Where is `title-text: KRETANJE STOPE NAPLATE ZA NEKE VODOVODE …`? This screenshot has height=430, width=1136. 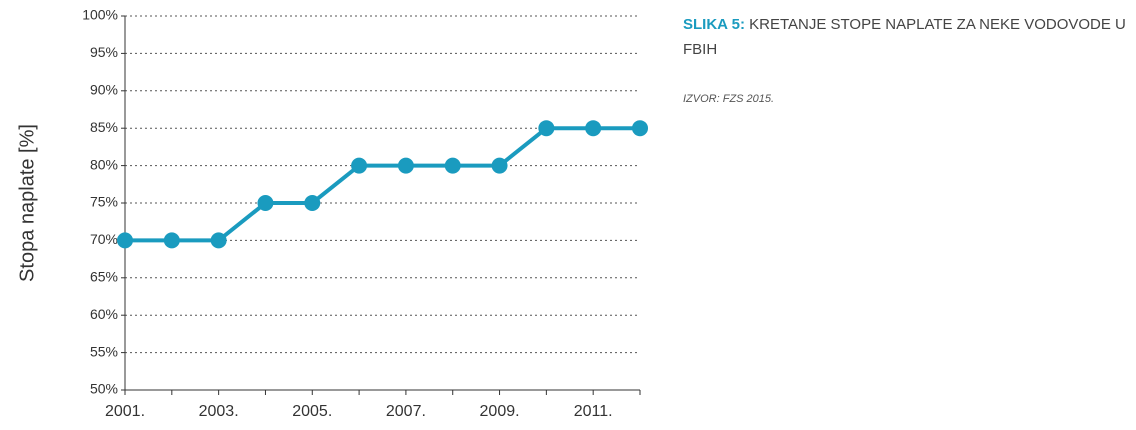 title-text: KRETANJE STOPE NAPLATE ZA NEKE VODOVODE … is located at coordinates (904, 37).